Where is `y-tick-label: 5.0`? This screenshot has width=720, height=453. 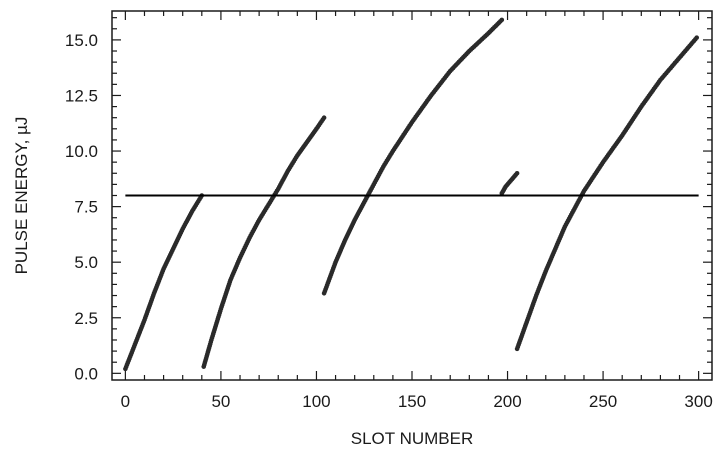 y-tick-label: 5.0 is located at coordinates (86, 262).